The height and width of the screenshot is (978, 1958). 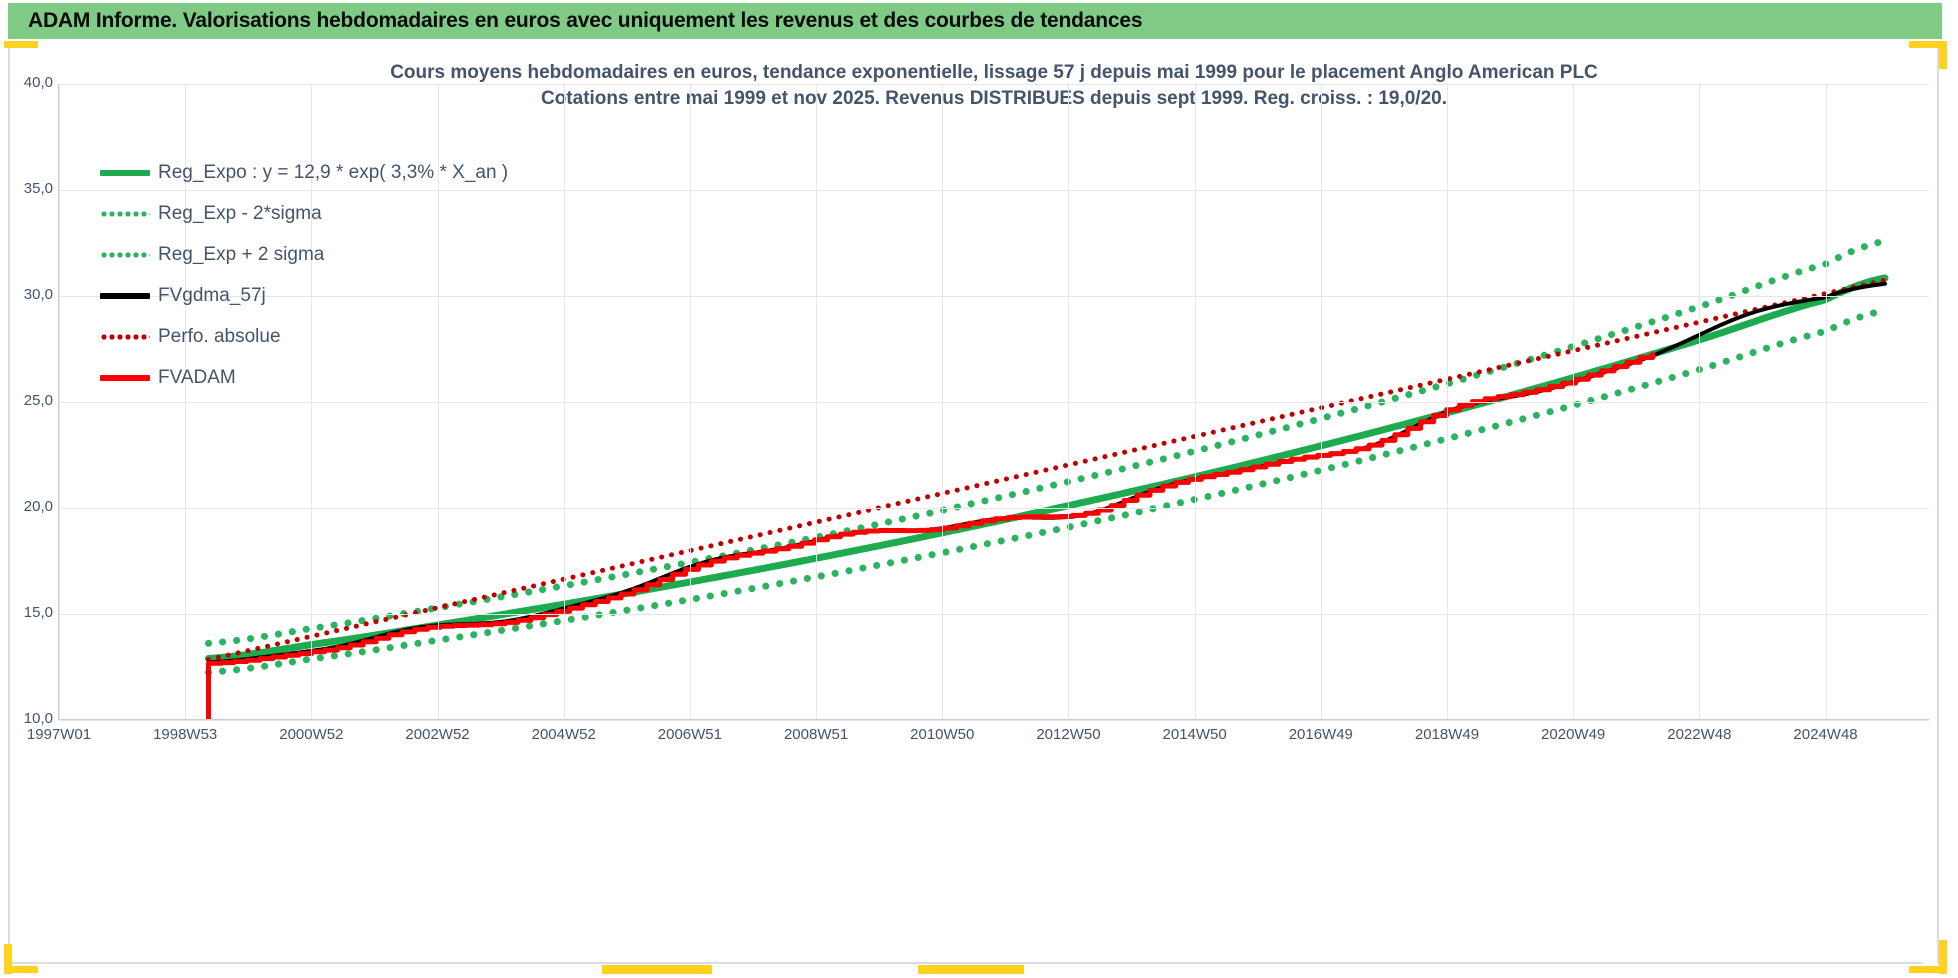 I want to click on x-axis-tick-label: 2012W50, so click(x=1068, y=734).